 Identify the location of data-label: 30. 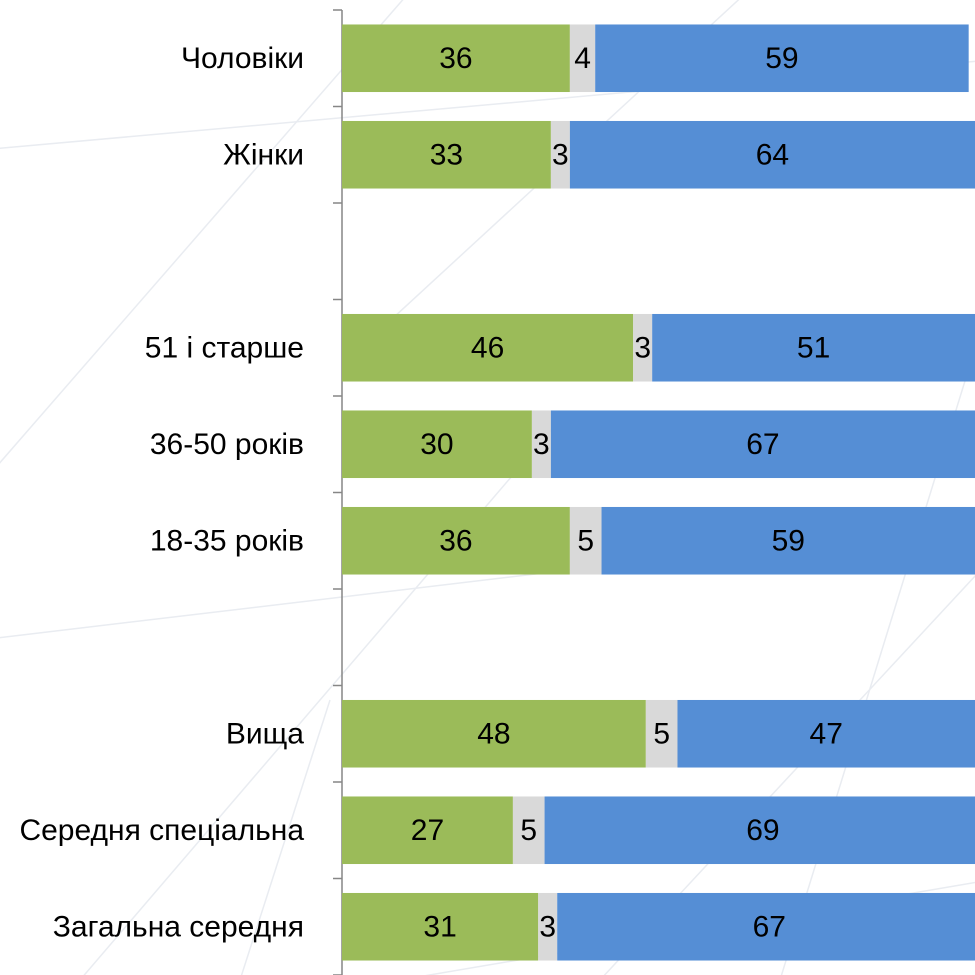
(436, 444).